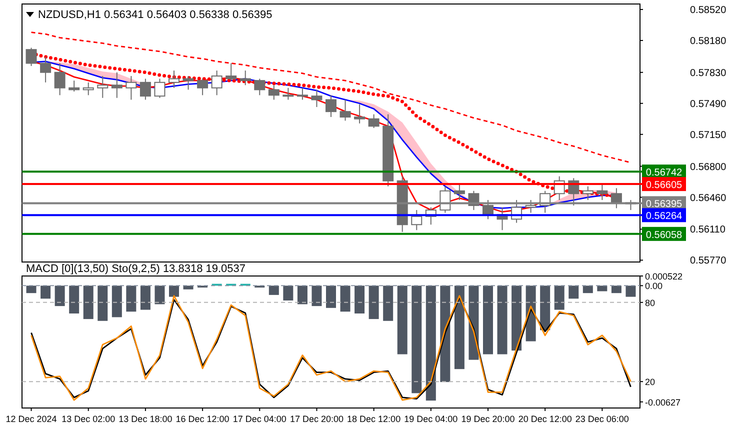 The height and width of the screenshot is (430, 750). Describe the element at coordinates (31, 419) in the screenshot. I see `x-tick-label: 12 Dec 2024` at that location.